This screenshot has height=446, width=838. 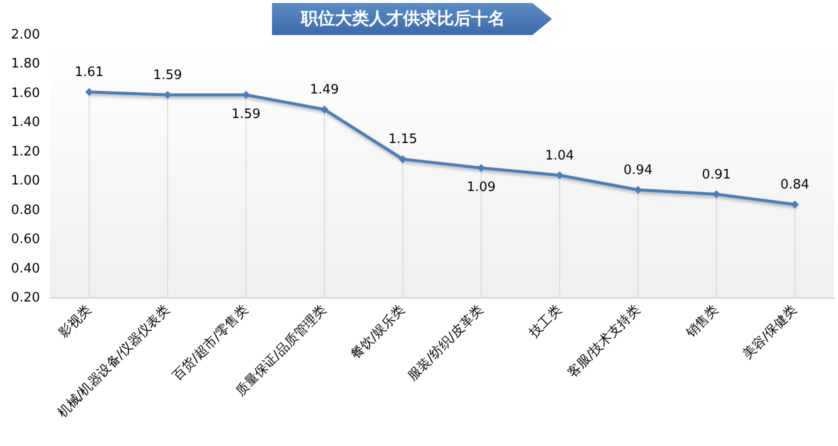 What do you see at coordinates (403, 19) in the screenshot?
I see `chart-title: 职位大类人才供求比后十名` at bounding box center [403, 19].